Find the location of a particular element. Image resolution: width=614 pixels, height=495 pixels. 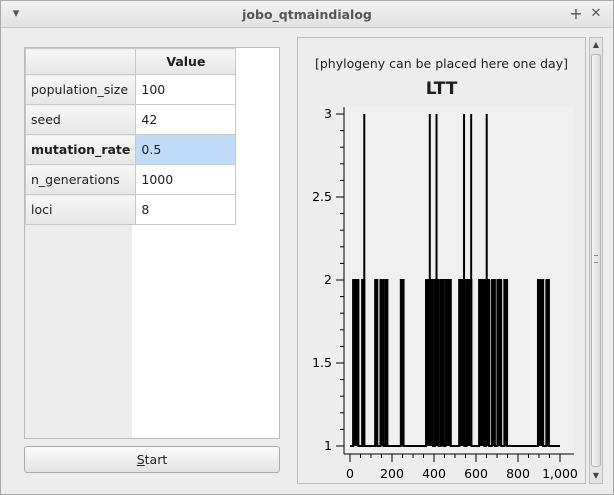

chart-title: LTT is located at coordinates (441, 89).